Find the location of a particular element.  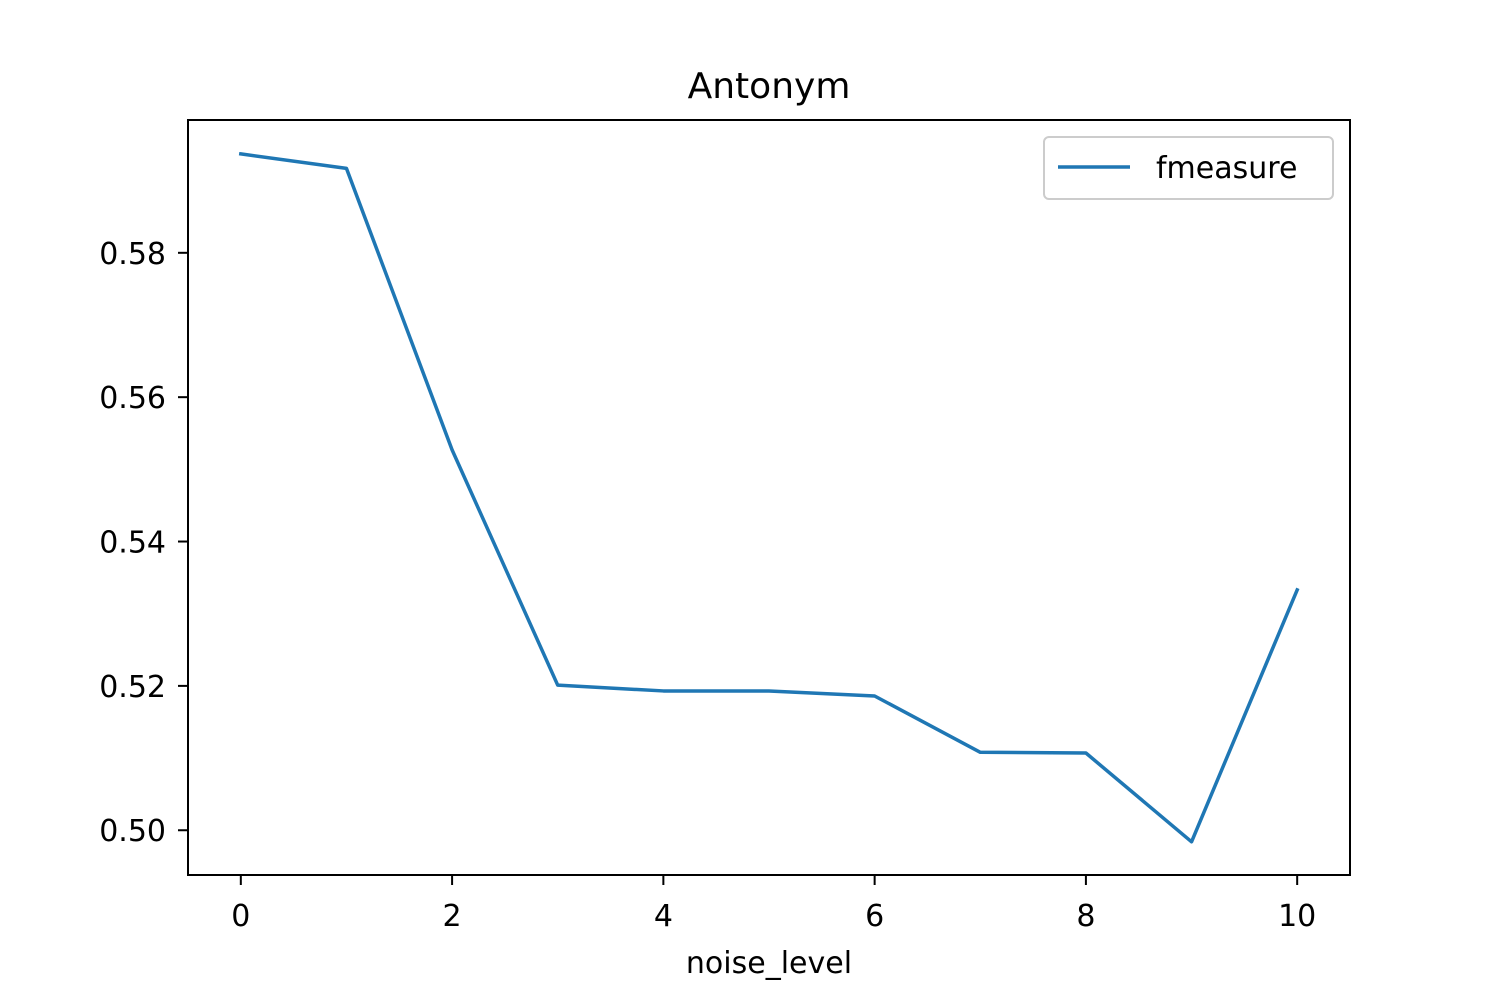

x-tick-label: 4 is located at coordinates (663, 916).